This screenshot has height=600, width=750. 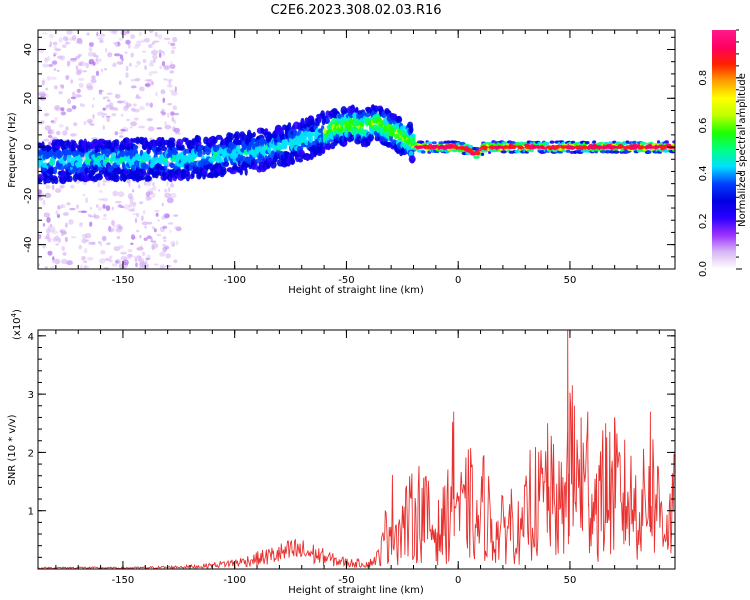 I want to click on snr-y-tick-label: 2, so click(x=31, y=453).